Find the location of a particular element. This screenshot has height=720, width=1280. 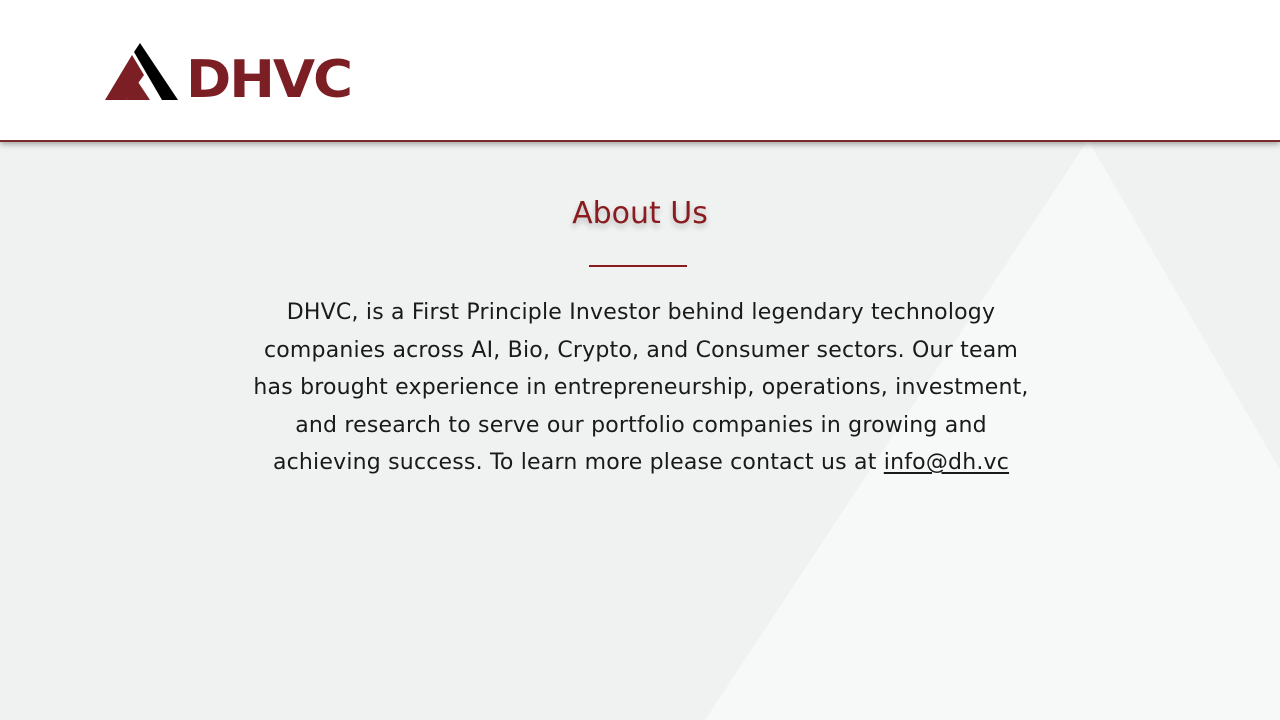

logo-link: DHVC is located at coordinates (228, 74).